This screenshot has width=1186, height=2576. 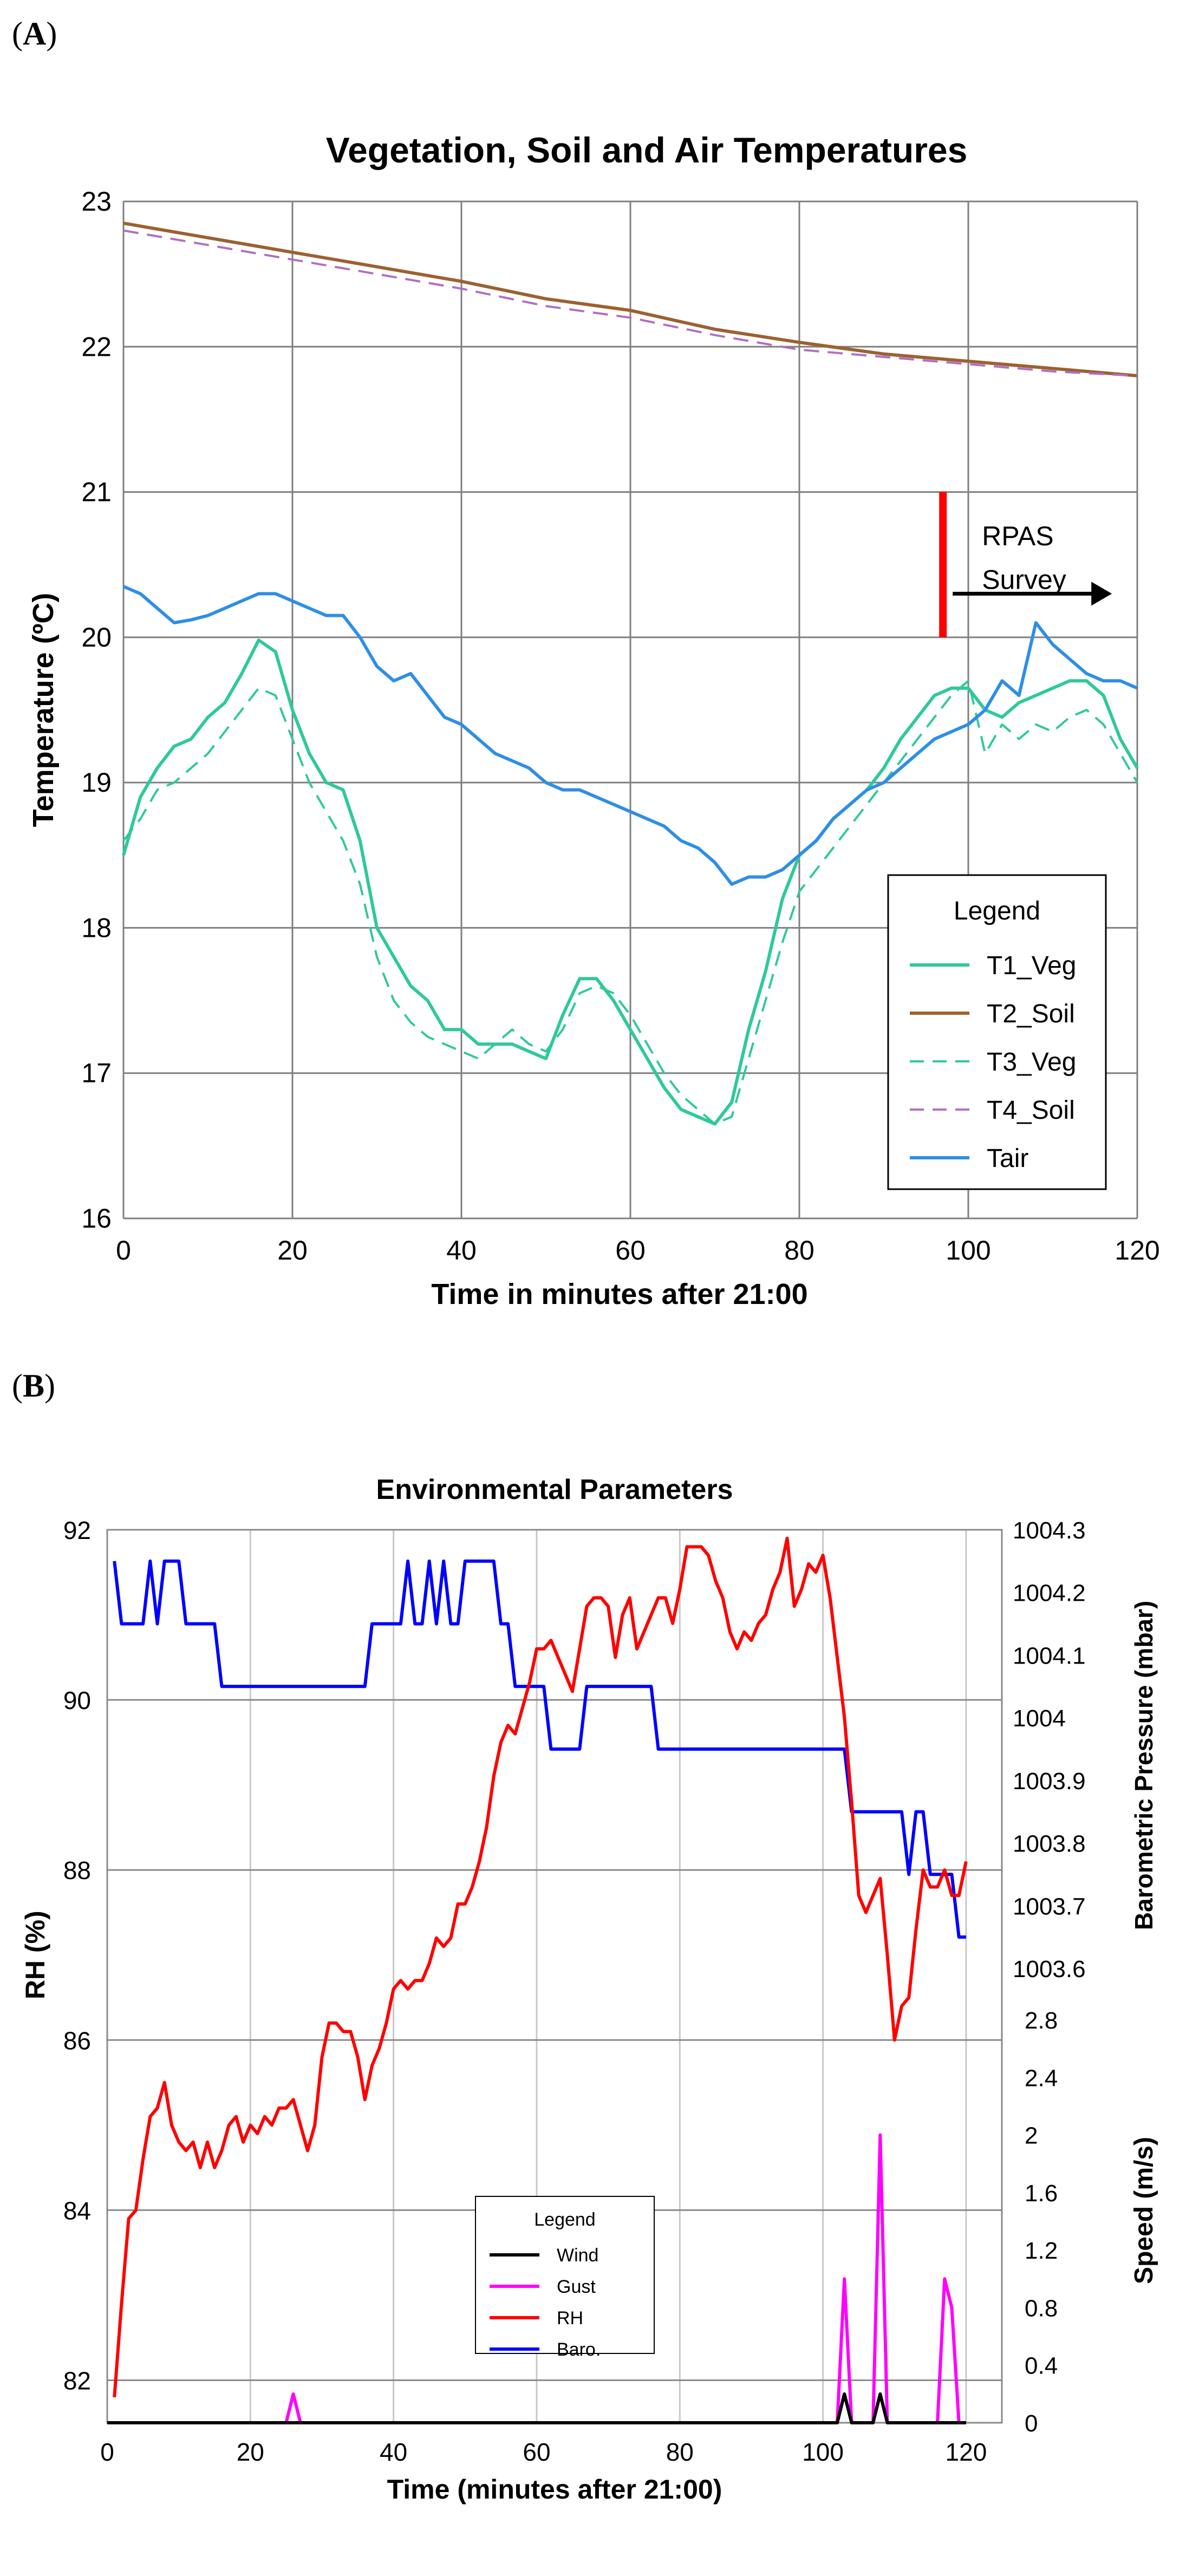 I want to click on speed-tick-label: 2.4, so click(x=1041, y=2078).